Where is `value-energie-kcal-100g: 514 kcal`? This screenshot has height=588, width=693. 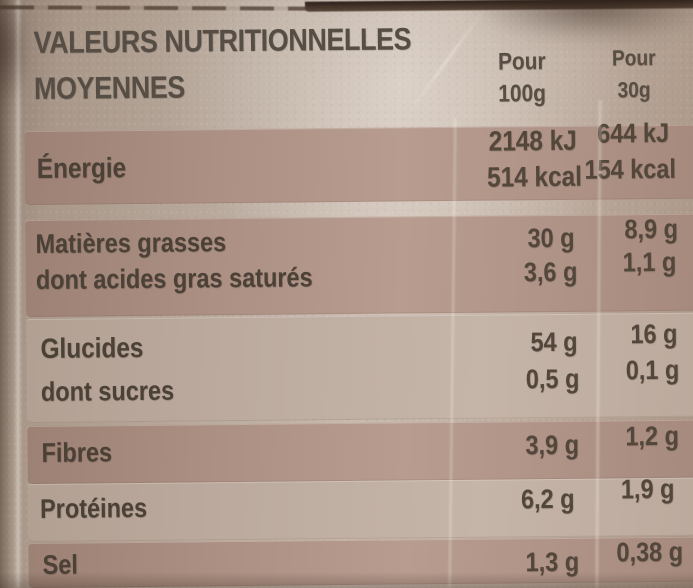
value-energie-kcal-100g: 514 kcal is located at coordinates (534, 176).